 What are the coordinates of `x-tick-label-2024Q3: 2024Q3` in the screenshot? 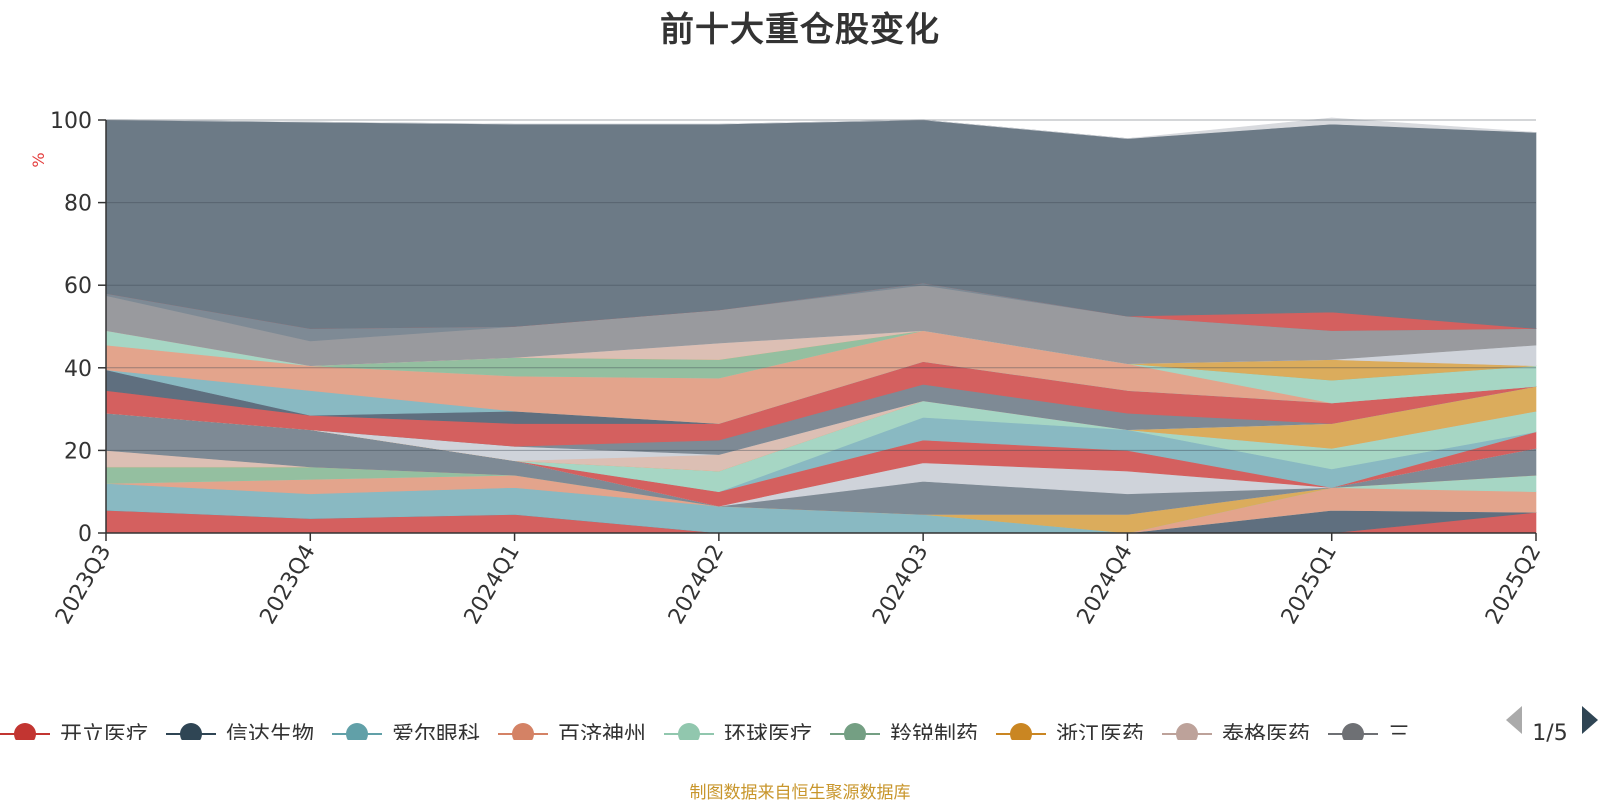 It's located at (900, 585).